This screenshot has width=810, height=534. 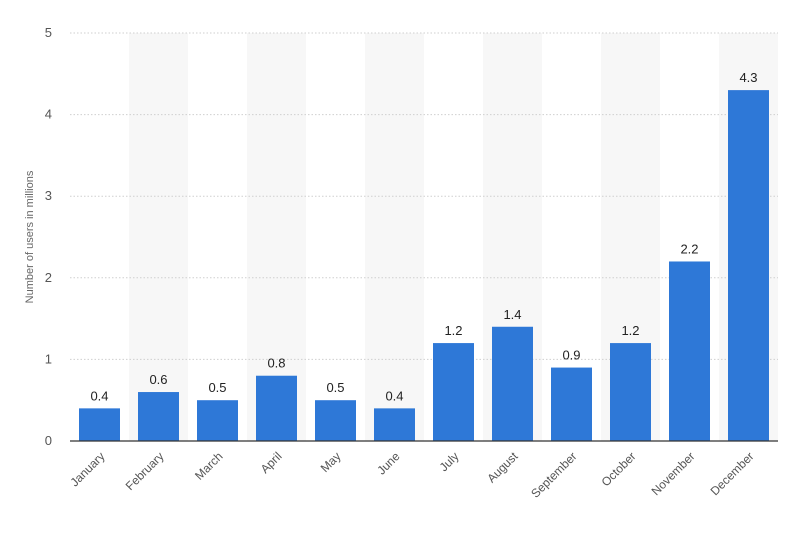 I want to click on data-label-january: 0.4, so click(x=99, y=395).